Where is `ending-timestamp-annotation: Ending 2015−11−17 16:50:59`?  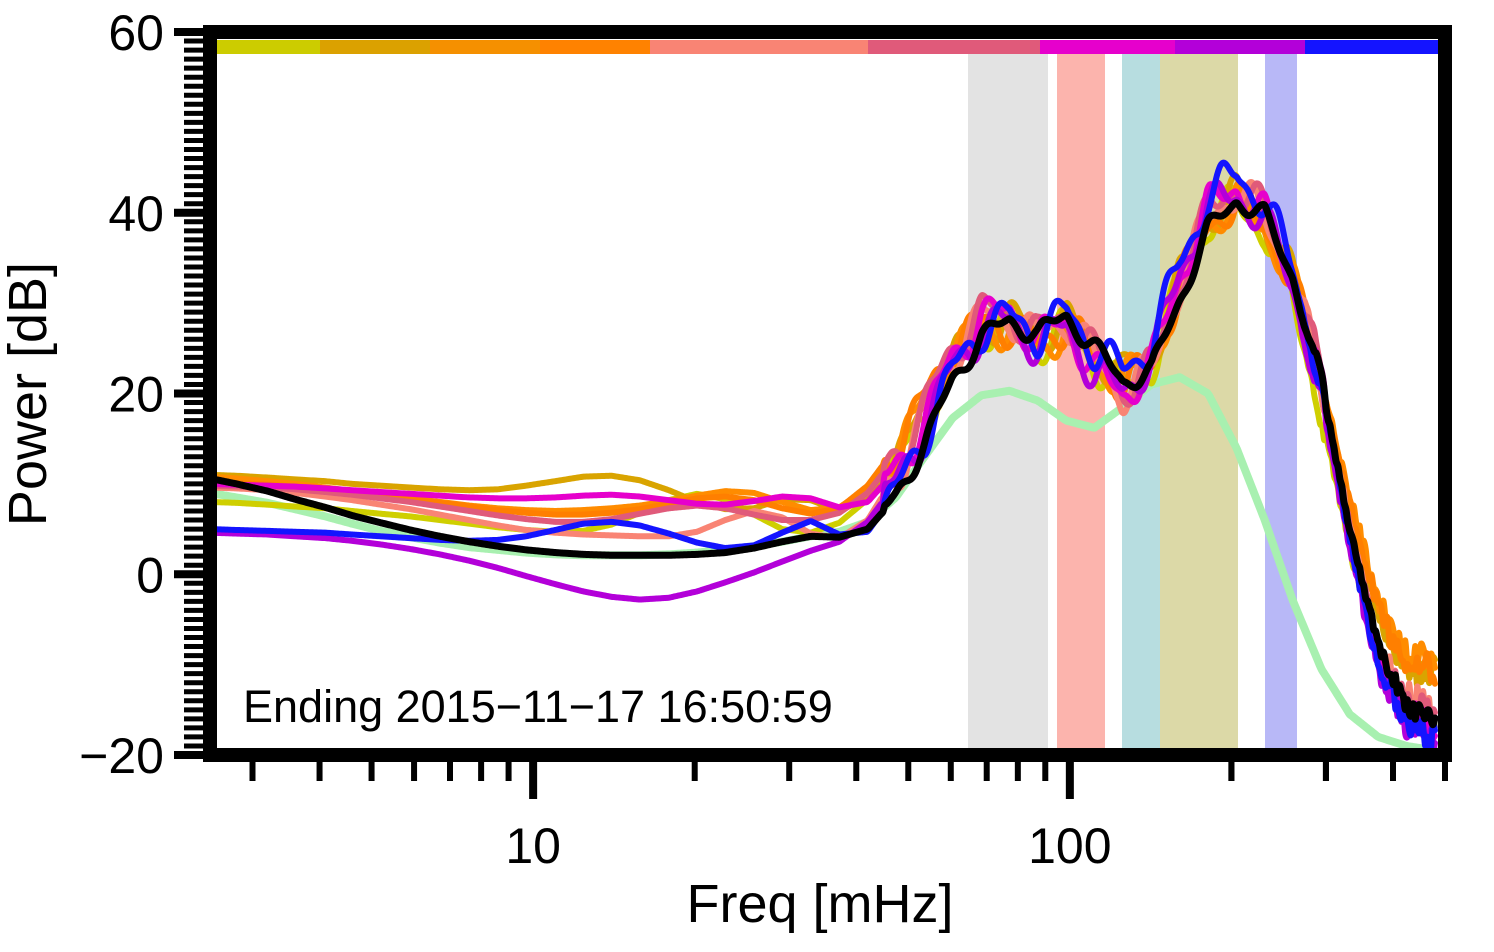
ending-timestamp-annotation: Ending 2015−11−17 16:50:59 is located at coordinates (538, 706).